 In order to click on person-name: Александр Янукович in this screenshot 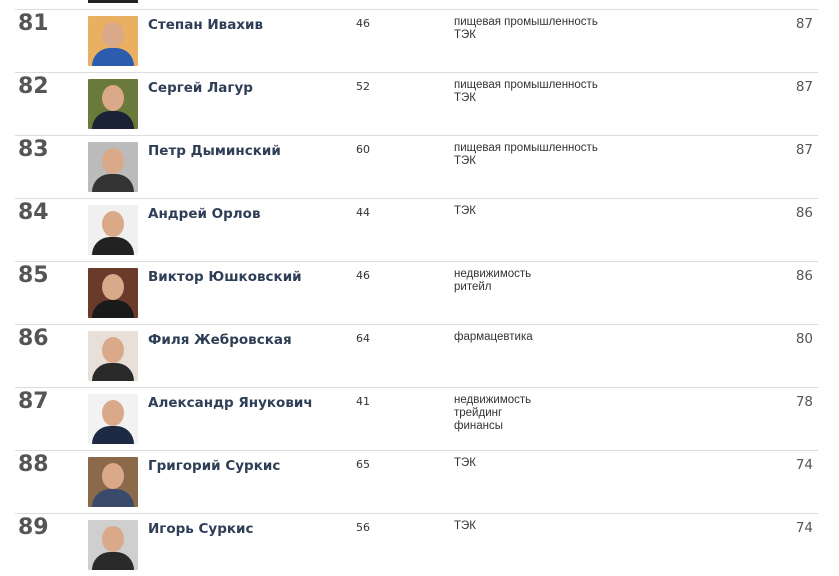, I will do `click(230, 403)`.